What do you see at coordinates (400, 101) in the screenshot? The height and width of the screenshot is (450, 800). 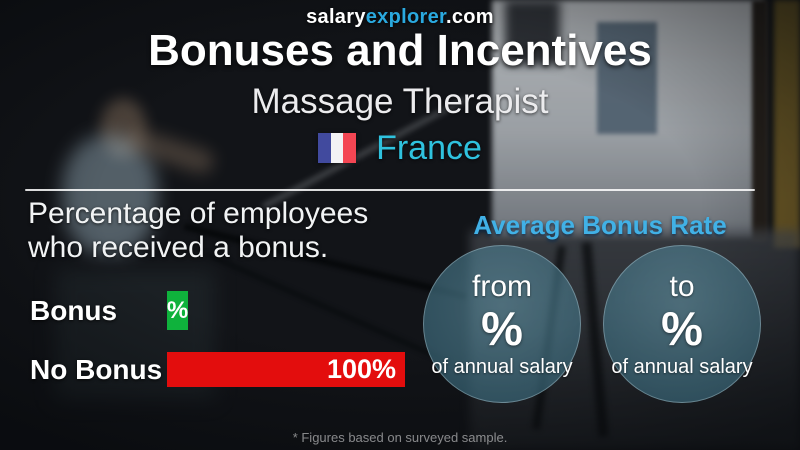 I see `job-title: Massage Therapist` at bounding box center [400, 101].